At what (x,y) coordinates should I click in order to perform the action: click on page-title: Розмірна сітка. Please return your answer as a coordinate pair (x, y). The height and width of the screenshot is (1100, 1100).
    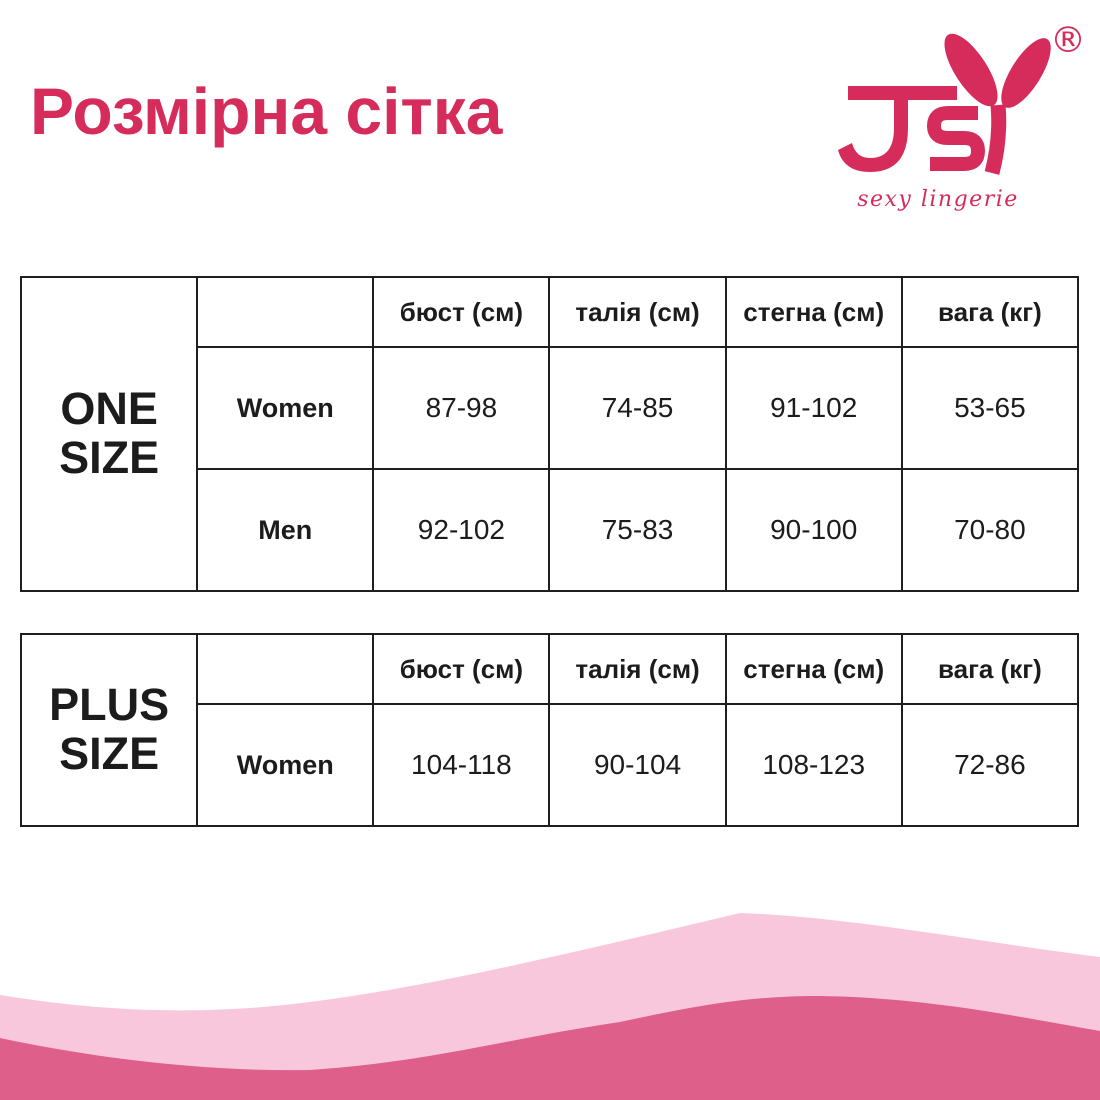
    Looking at the image, I should click on (266, 111).